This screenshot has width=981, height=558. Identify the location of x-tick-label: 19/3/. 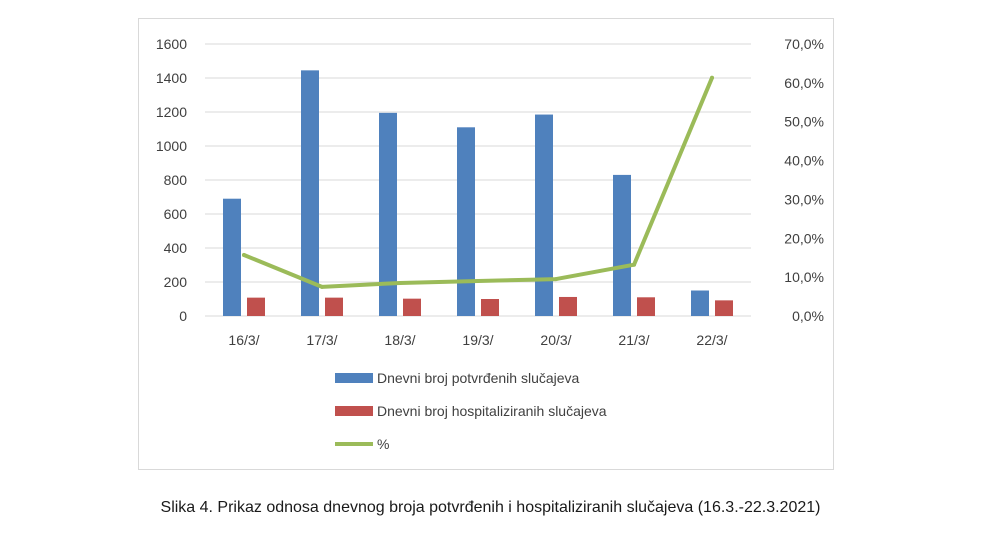
(477, 340).